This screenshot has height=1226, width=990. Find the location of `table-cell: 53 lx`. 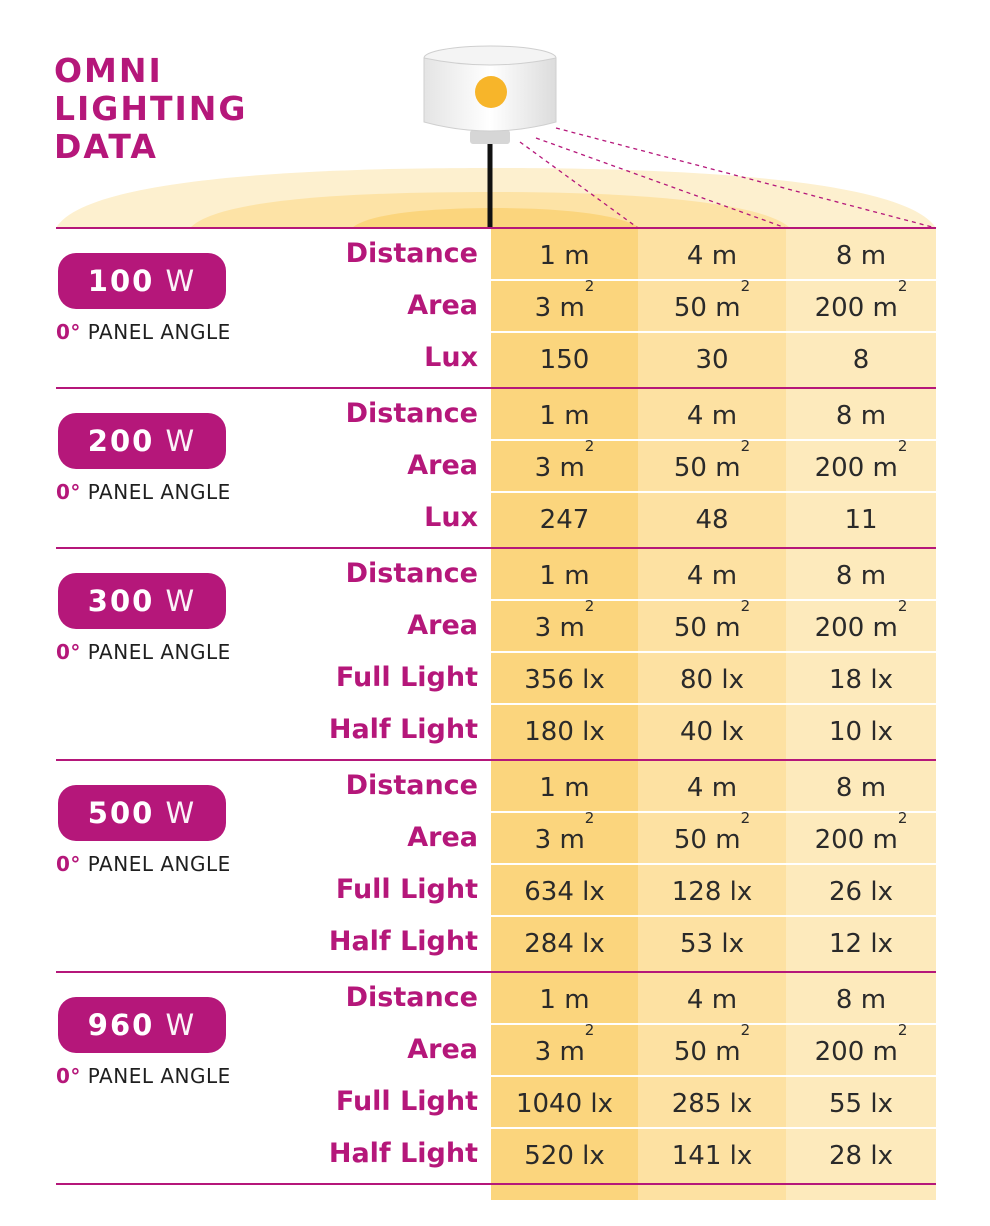

table-cell: 53 lx is located at coordinates (712, 942).